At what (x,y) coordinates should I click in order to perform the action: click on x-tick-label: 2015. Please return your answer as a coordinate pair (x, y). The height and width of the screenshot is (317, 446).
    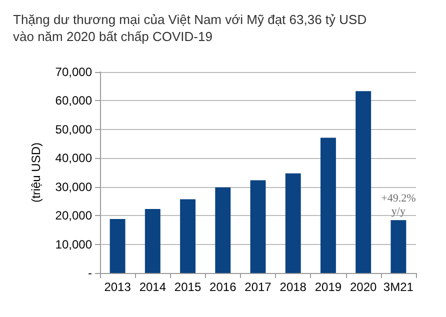
    Looking at the image, I should click on (188, 287).